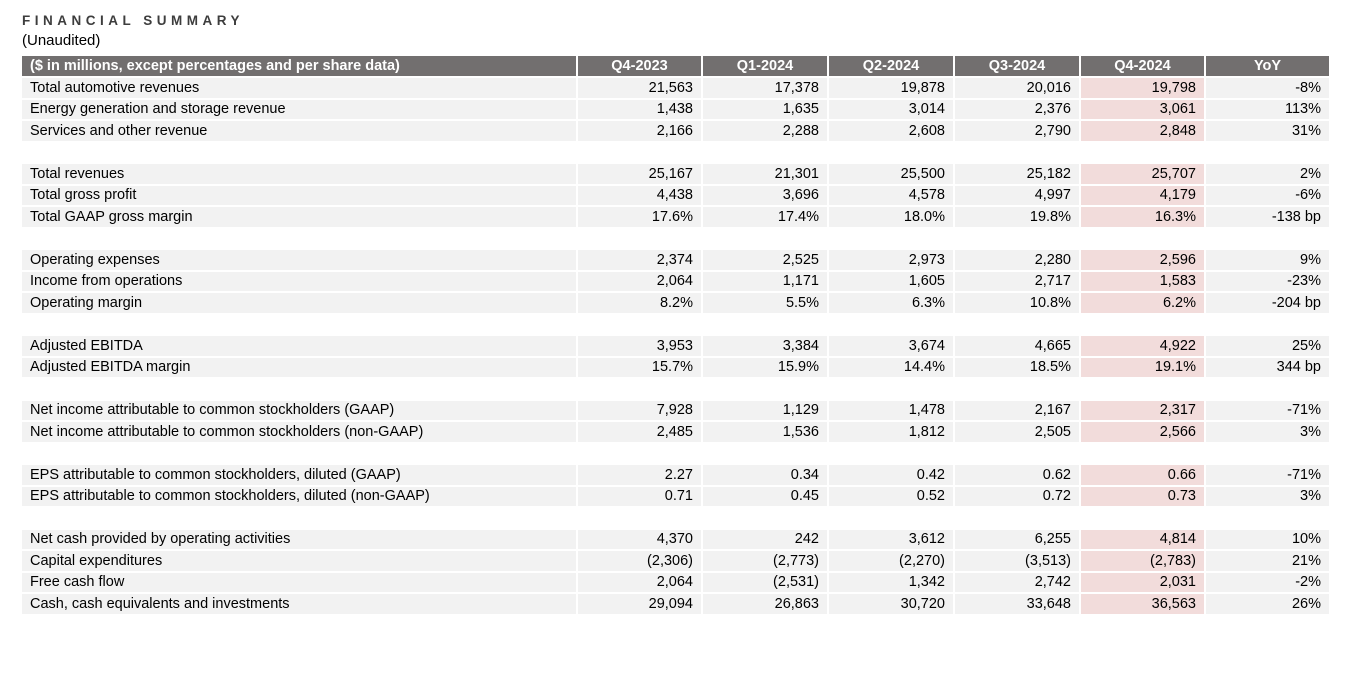  I want to click on row-label: Operating expenses, so click(300, 261).